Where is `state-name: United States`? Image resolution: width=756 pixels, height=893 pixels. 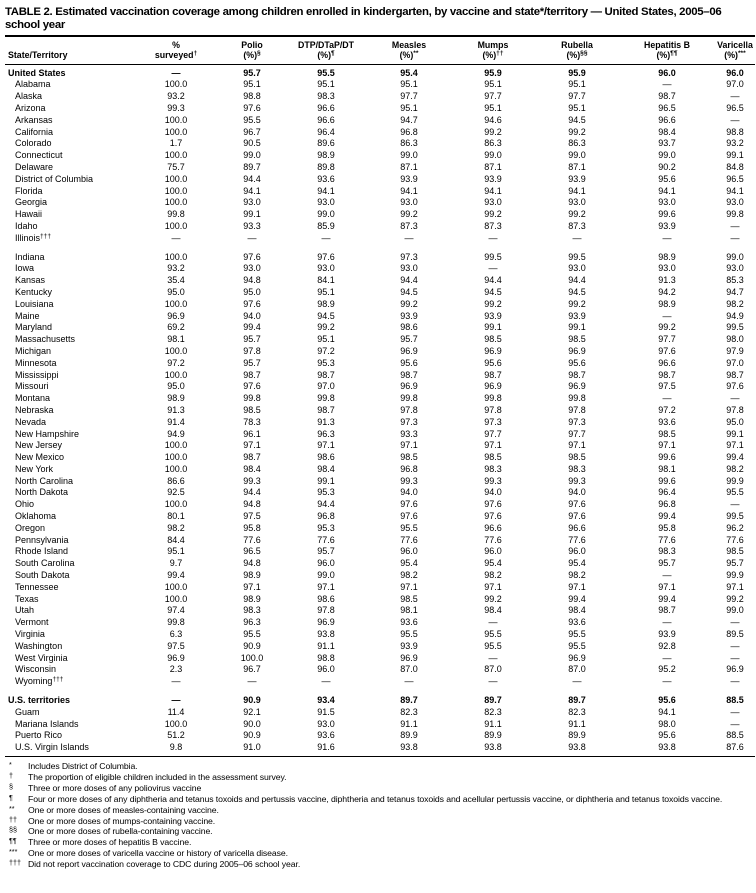
state-name: United States is located at coordinates (37, 72).